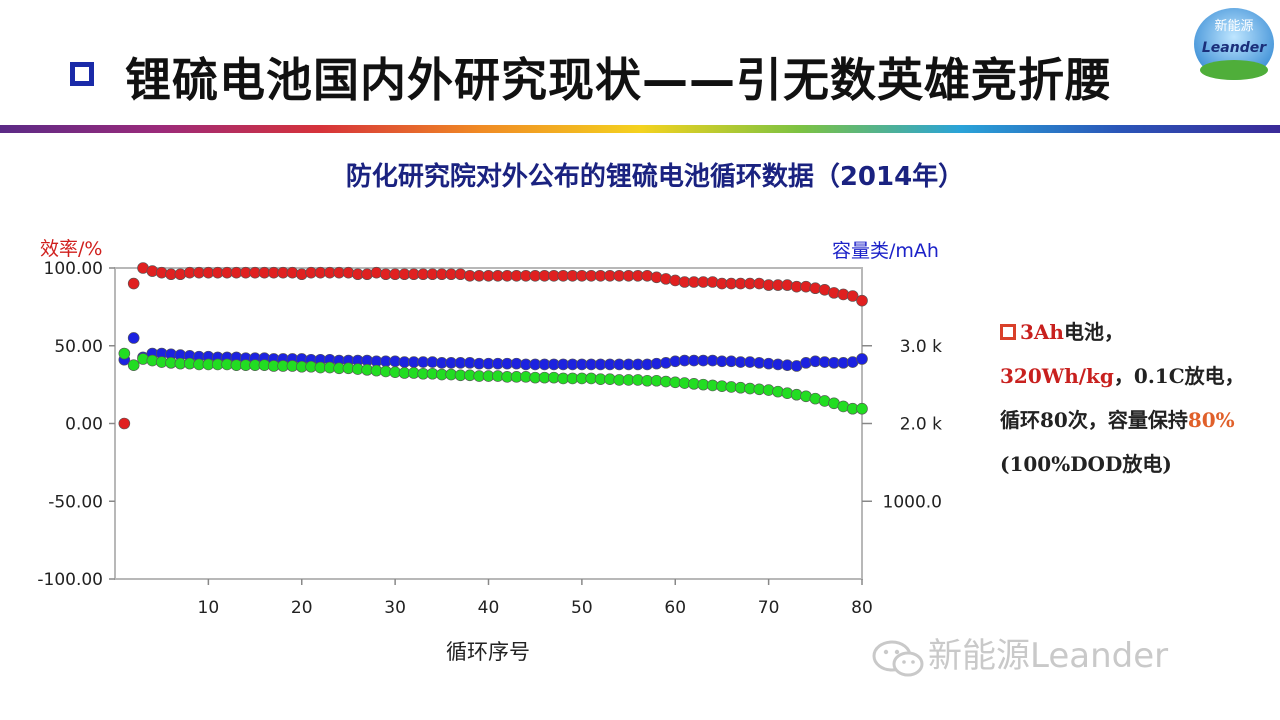  What do you see at coordinates (675, 608) in the screenshot?
I see `x-tick-label: 60` at bounding box center [675, 608].